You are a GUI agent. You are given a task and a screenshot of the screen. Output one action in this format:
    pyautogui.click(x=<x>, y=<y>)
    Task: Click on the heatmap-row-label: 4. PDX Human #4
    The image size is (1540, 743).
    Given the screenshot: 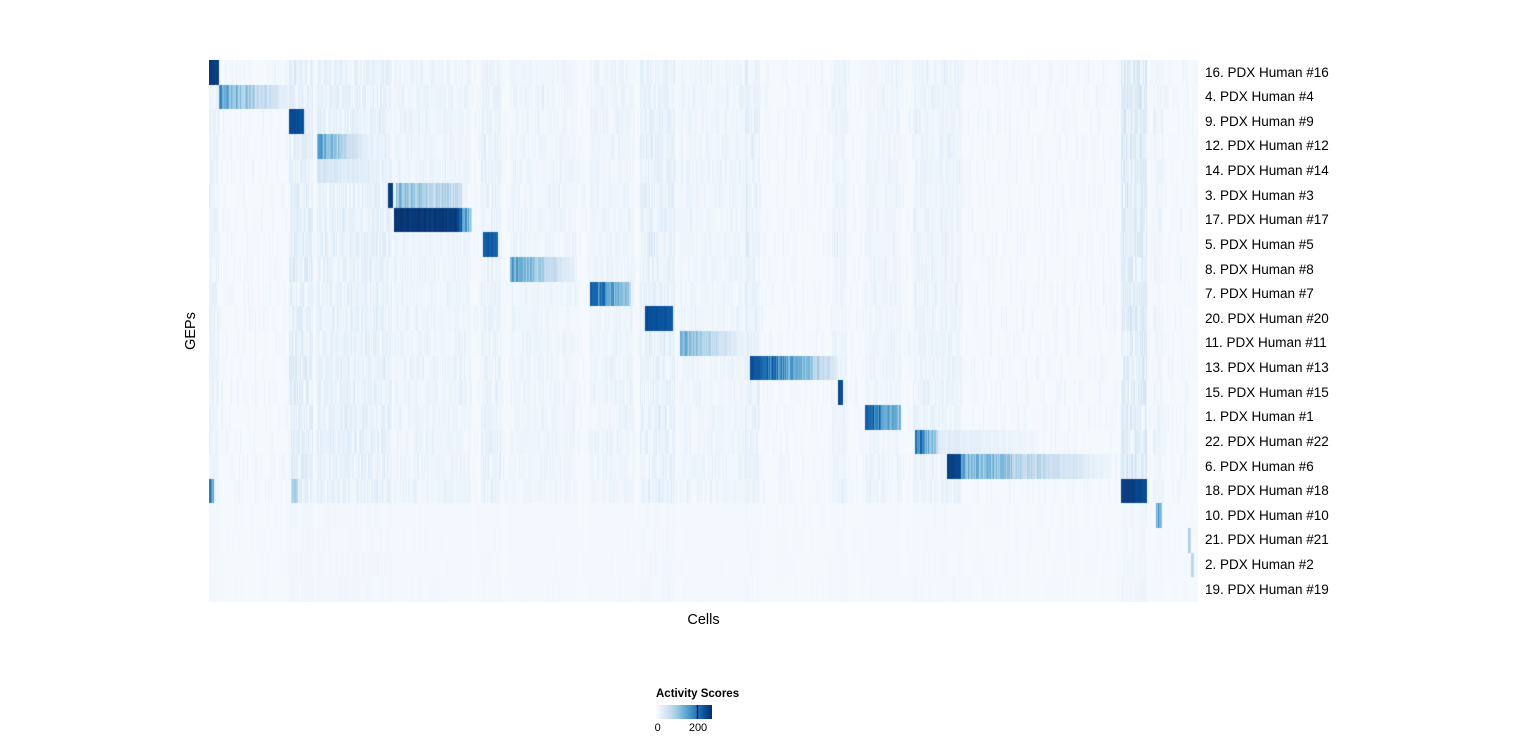 What is the action you would take?
    pyautogui.click(x=1259, y=97)
    